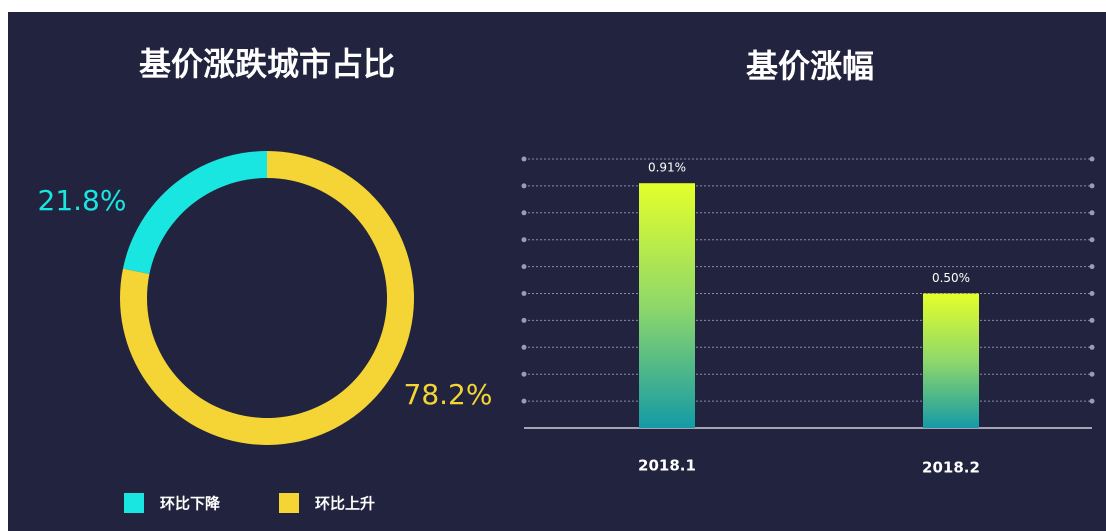  I want to click on data-label: 0.50%, so click(951, 278).